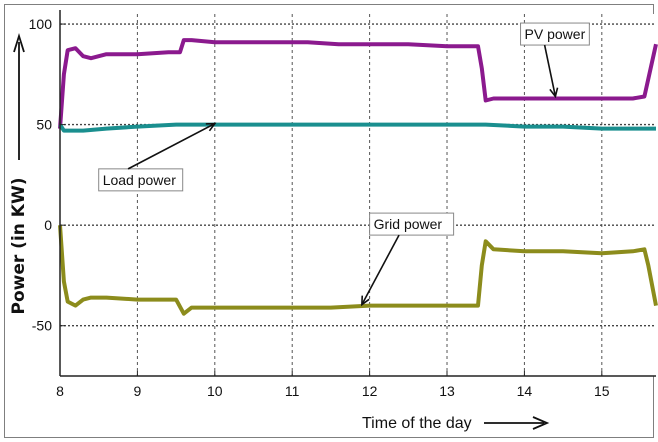 The height and width of the screenshot is (442, 658). What do you see at coordinates (42, 326) in the screenshot?
I see `y-tick-label: -50` at bounding box center [42, 326].